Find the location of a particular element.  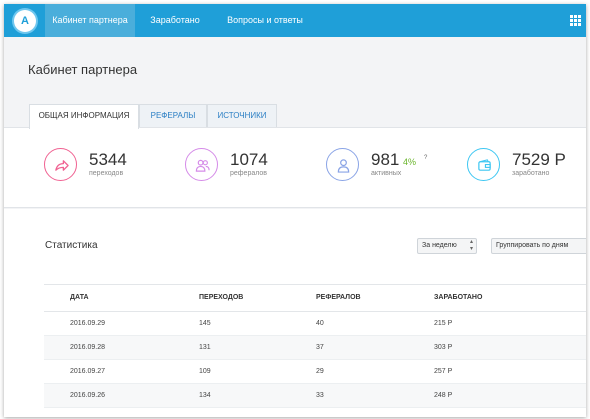

col-date: ДАТА is located at coordinates (79, 297).